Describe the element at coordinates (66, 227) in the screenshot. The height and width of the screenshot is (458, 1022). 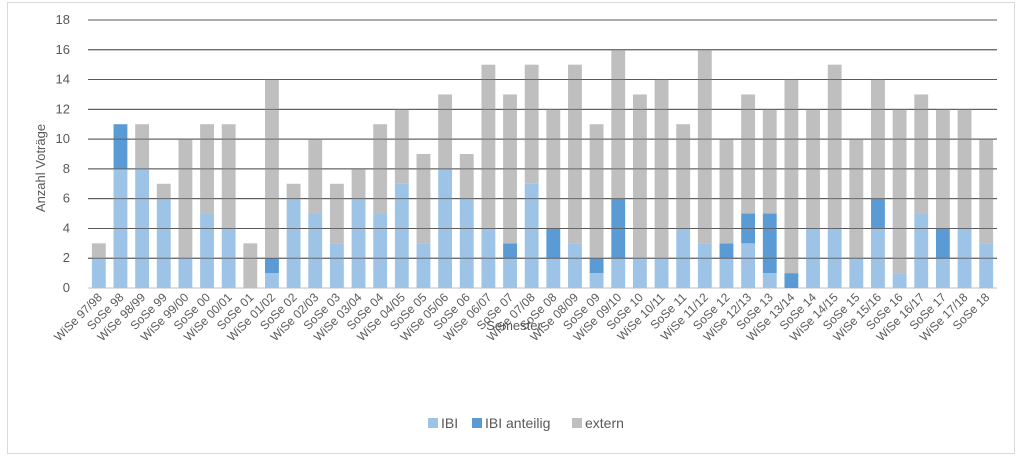
I see `y-tick-label: 4` at that location.